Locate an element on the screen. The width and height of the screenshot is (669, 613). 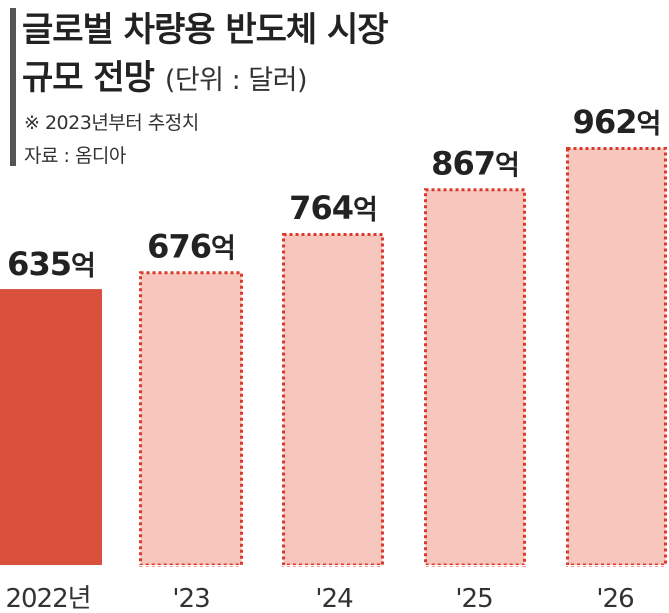
unit-note: (단위 : 달러) is located at coordinates (236, 80).